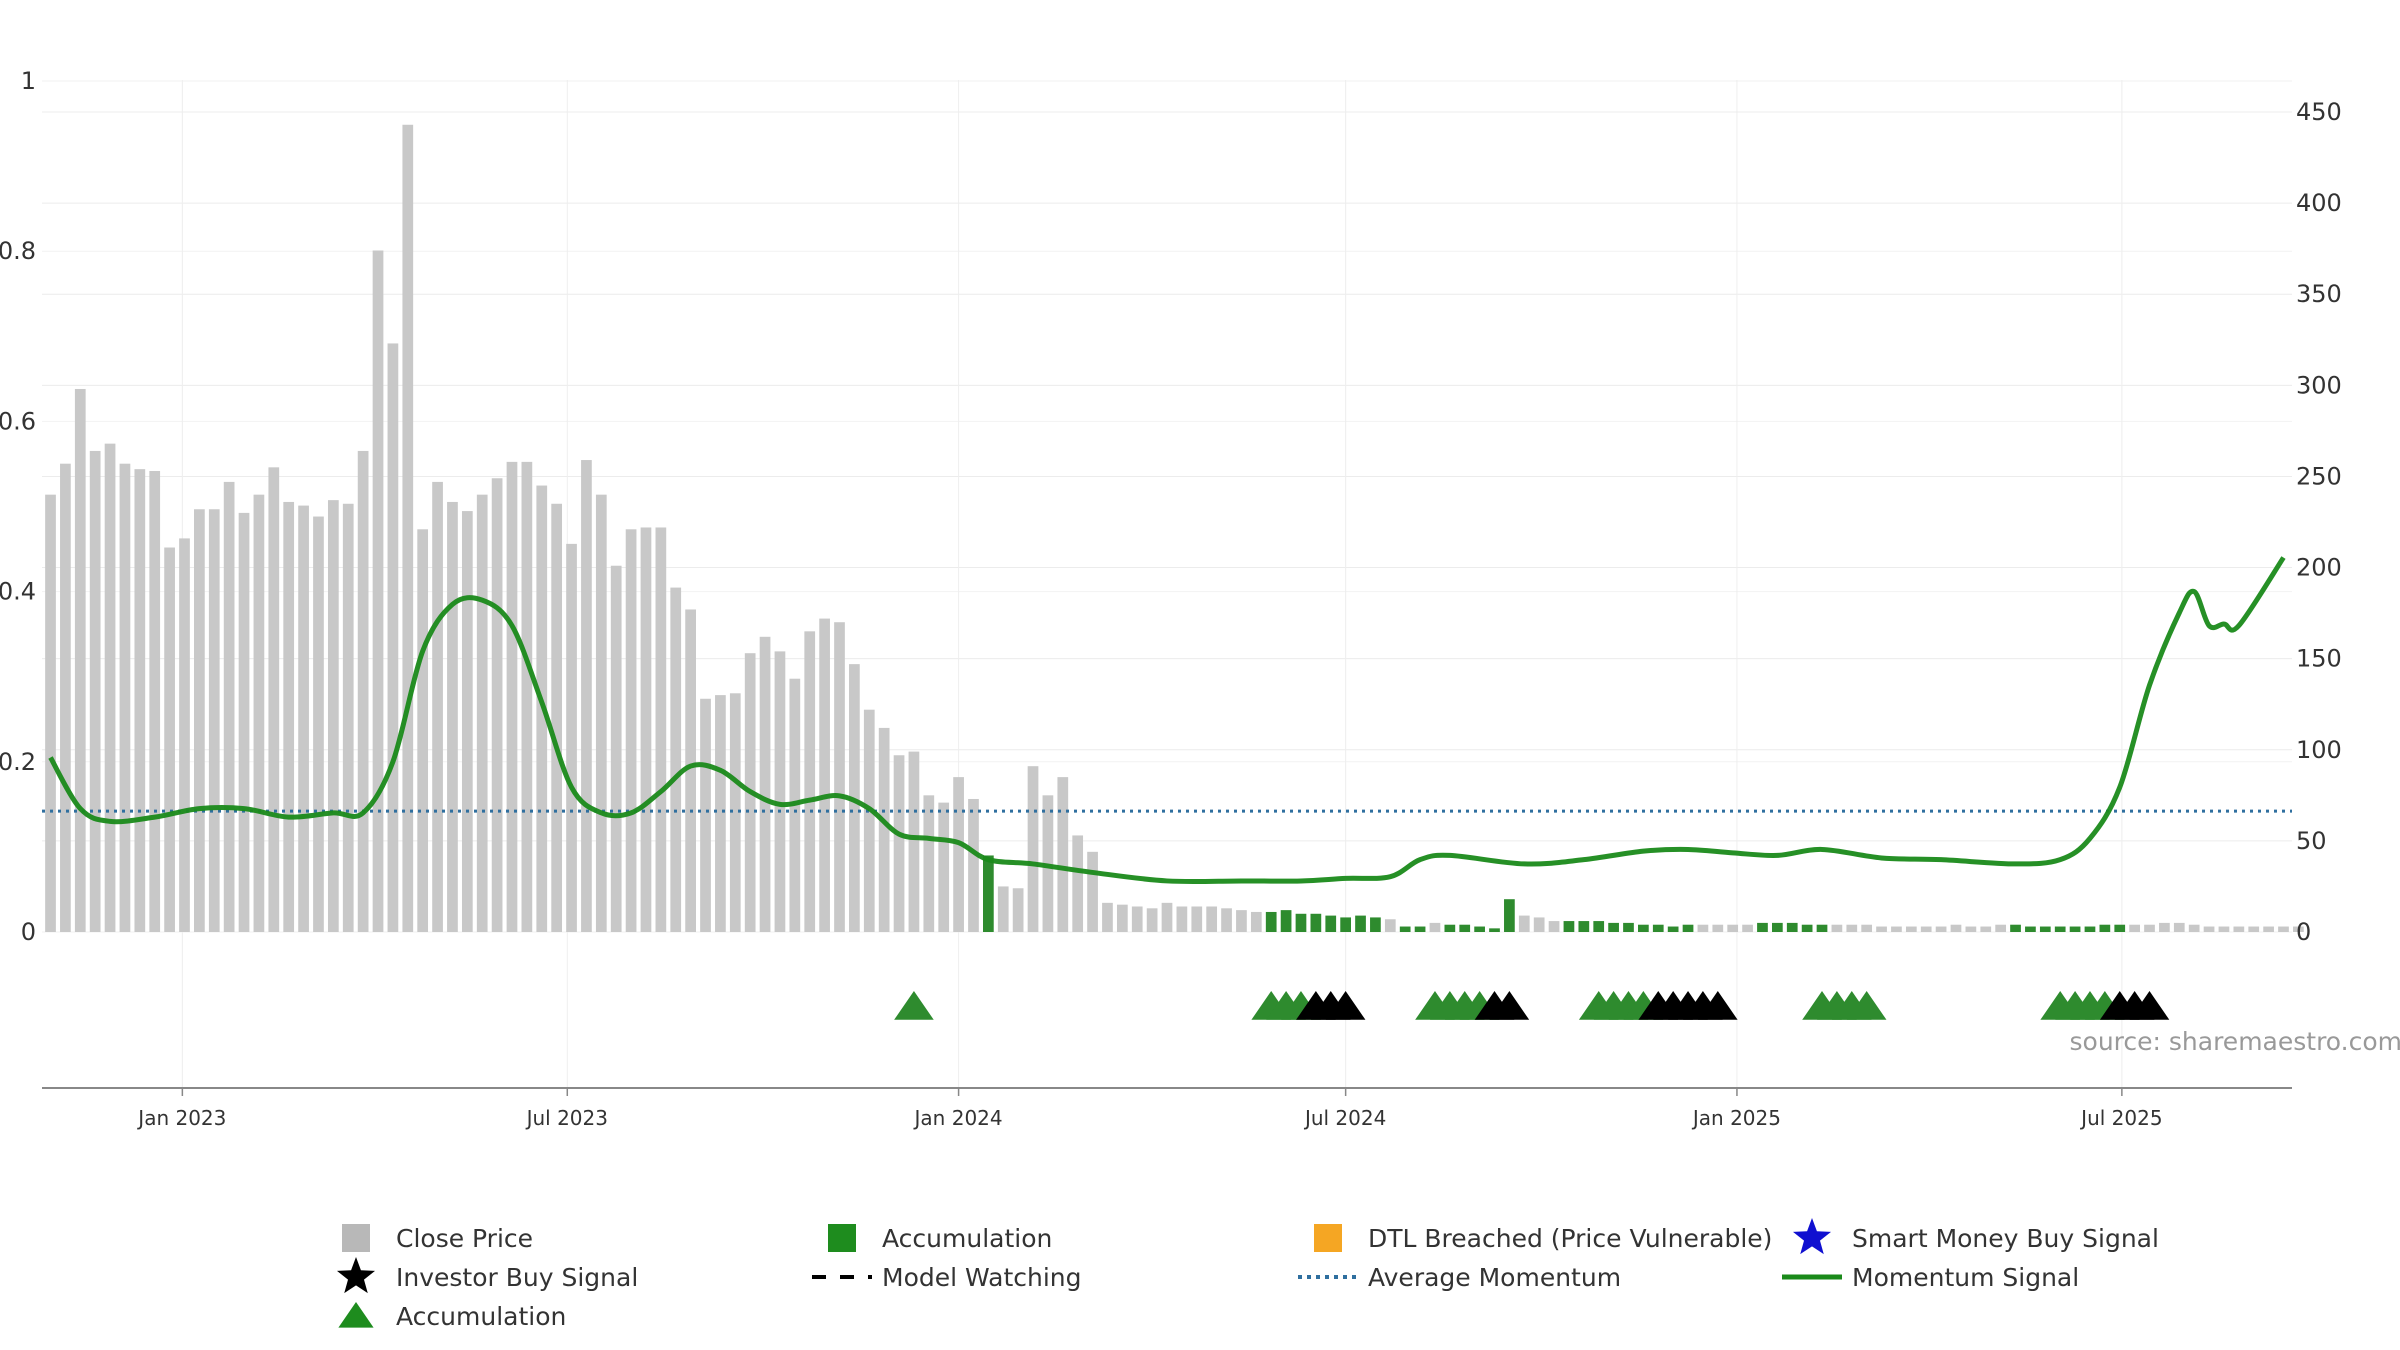  Describe the element at coordinates (1532, 1005) in the screenshot. I see `signal-markers` at that location.